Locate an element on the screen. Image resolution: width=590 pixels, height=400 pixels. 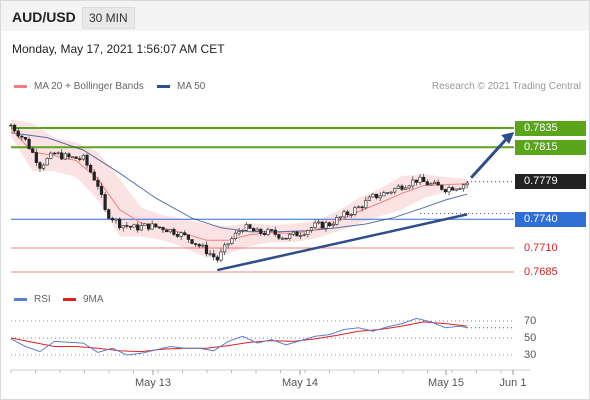
rsi-swatch is located at coordinates (20, 299).